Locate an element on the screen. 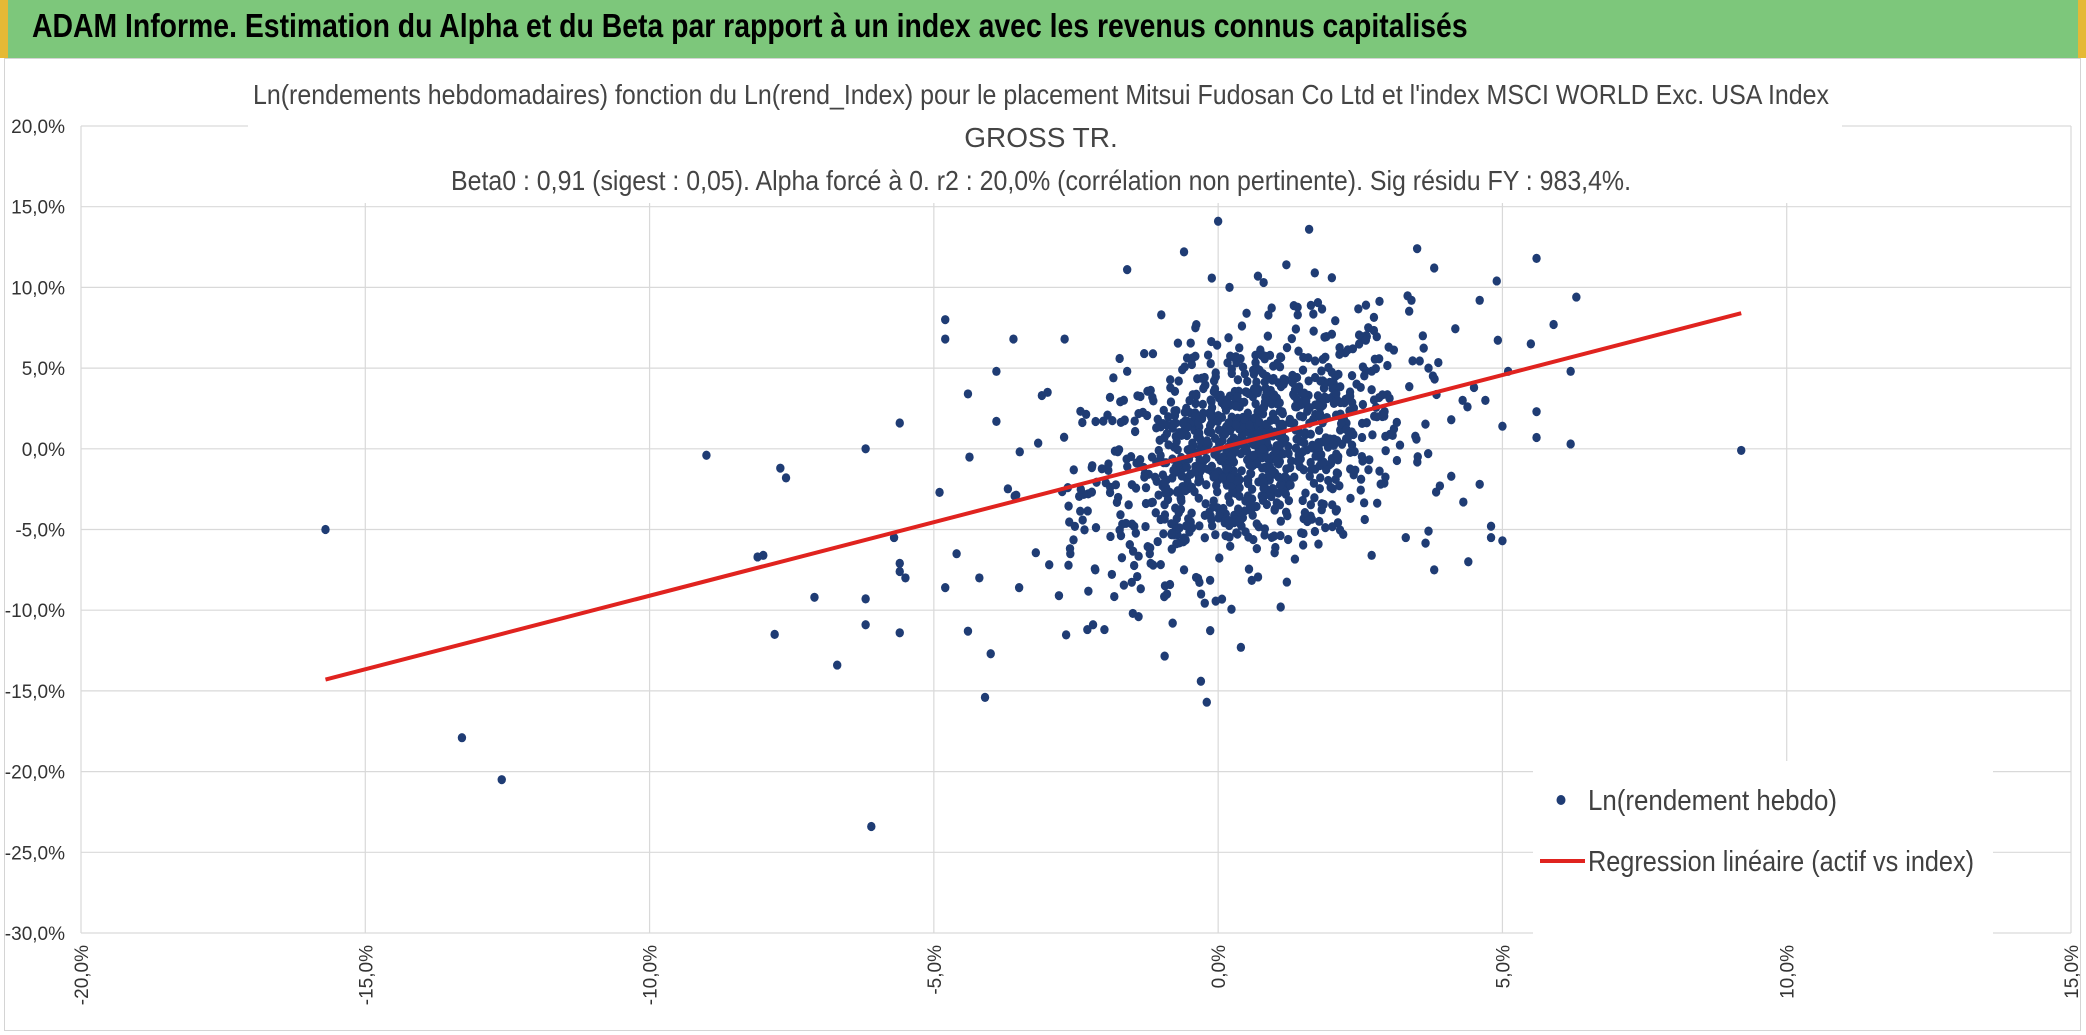  y-tick-label: 5,0% is located at coordinates (43, 369).